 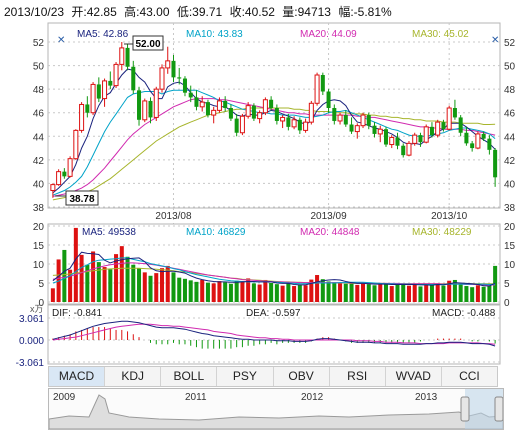 I want to click on tab-psy: PSY, so click(x=245, y=376).